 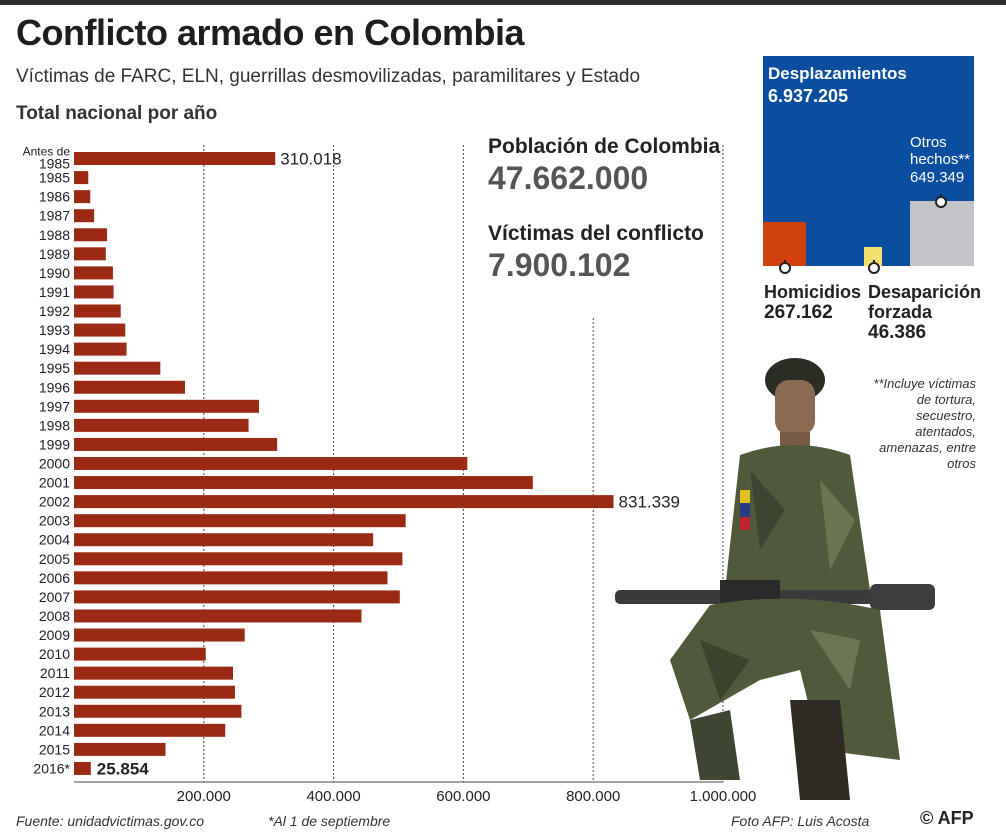 What do you see at coordinates (54, 273) in the screenshot?
I see `y-tick-label: 1990` at bounding box center [54, 273].